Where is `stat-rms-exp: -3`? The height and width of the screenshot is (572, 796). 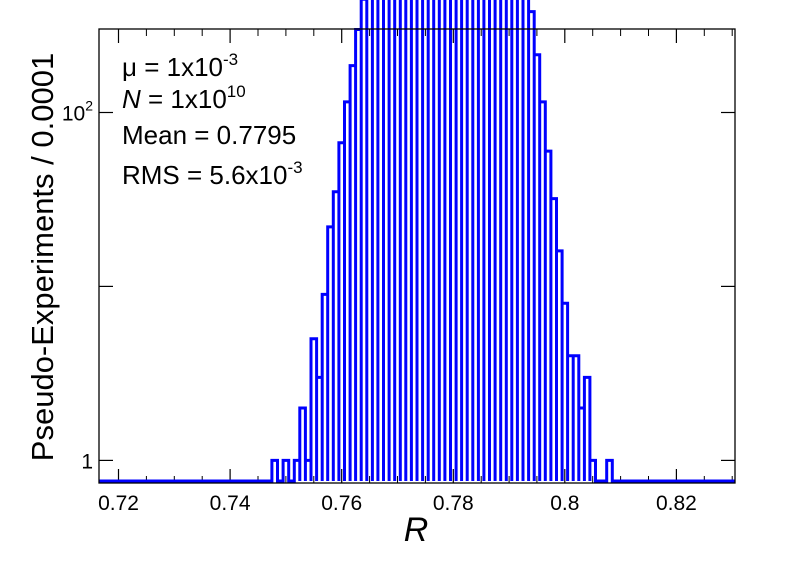
stat-rms-exp: -3 is located at coordinates (294, 167).